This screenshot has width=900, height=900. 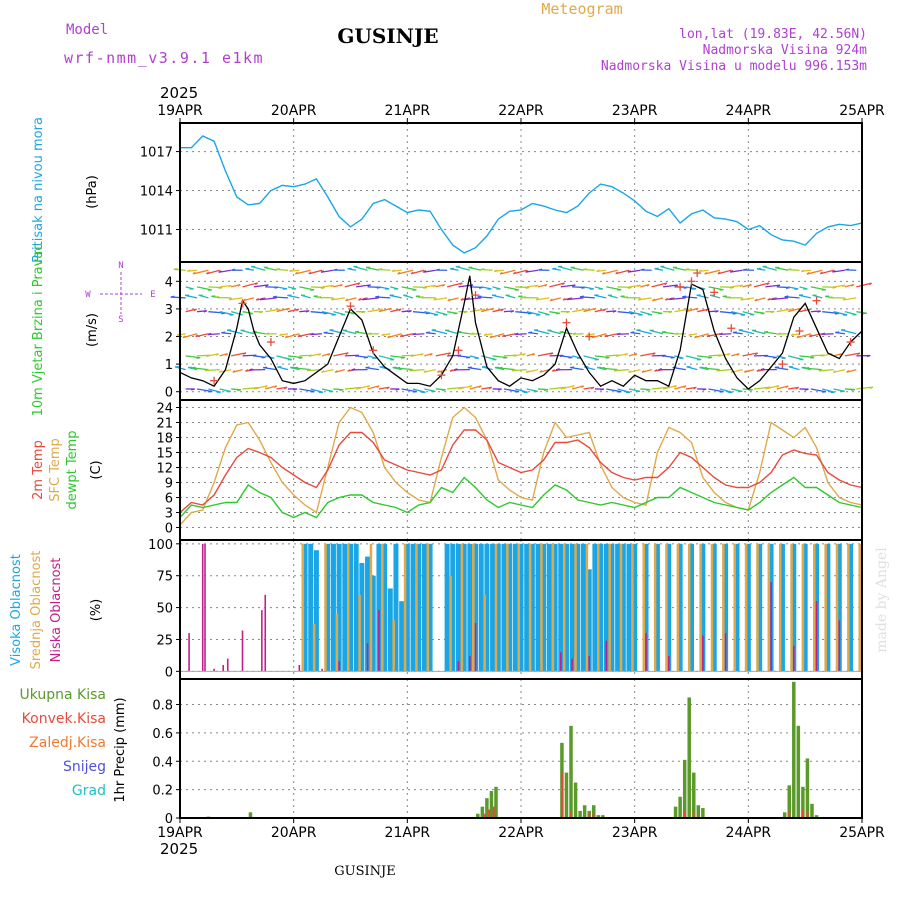 What do you see at coordinates (87, 30) in the screenshot?
I see `model-label: Model` at bounding box center [87, 30].